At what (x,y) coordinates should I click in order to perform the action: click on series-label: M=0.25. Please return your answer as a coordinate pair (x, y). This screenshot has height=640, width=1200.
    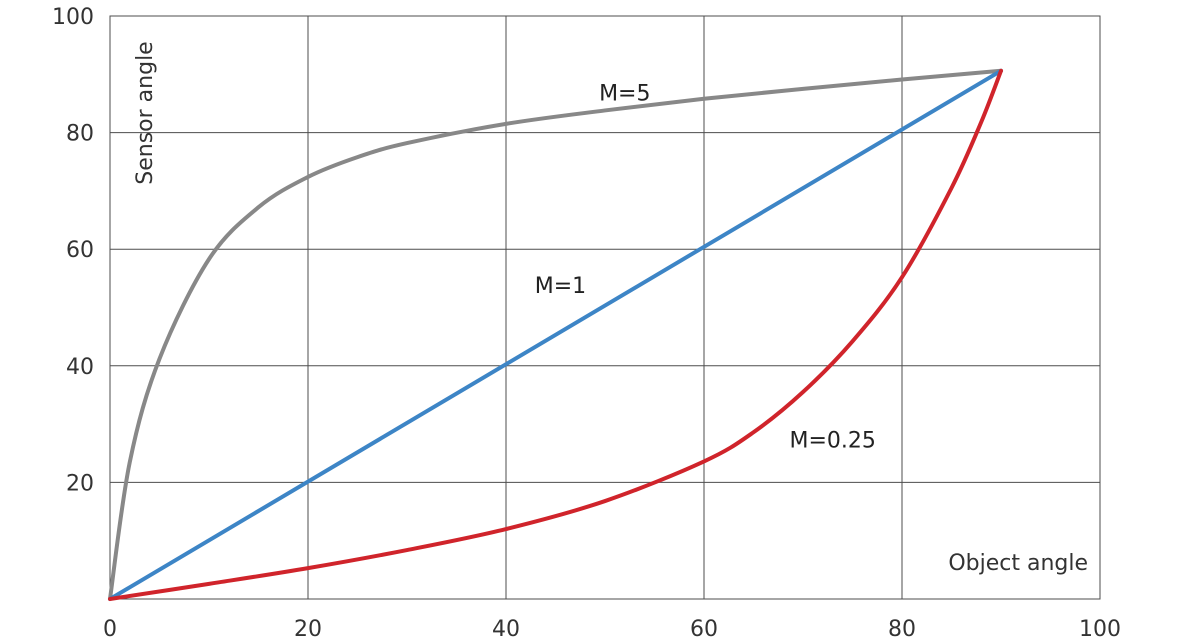
    Looking at the image, I should click on (832, 440).